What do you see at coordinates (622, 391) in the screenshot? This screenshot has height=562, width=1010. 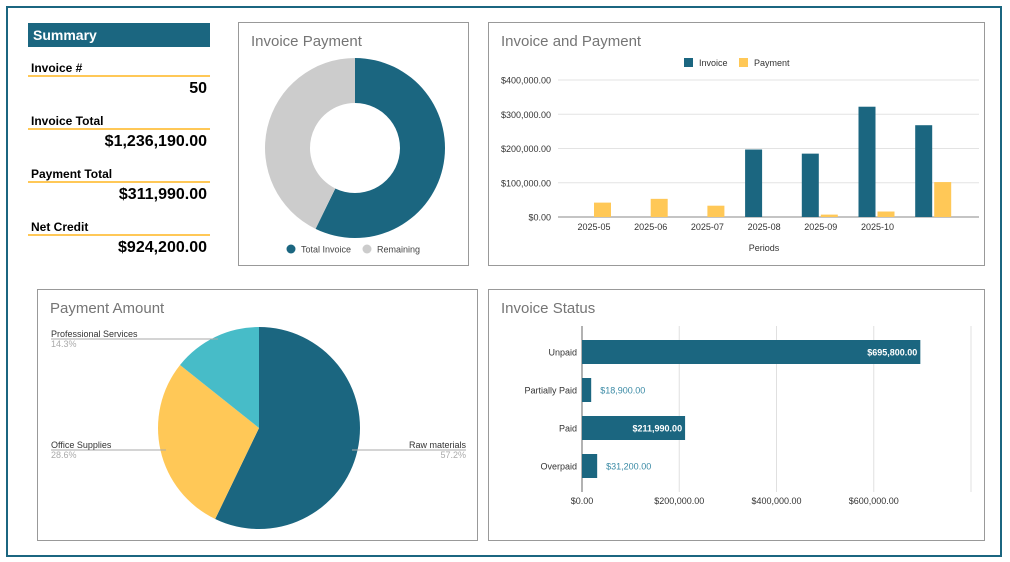 I see `data-label: $18,900.00` at bounding box center [622, 391].